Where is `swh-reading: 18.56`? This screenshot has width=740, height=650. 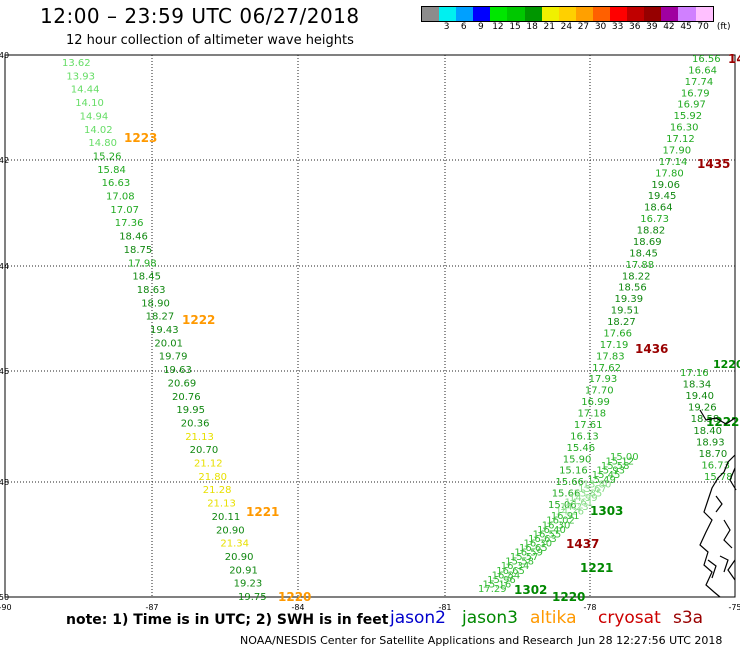
swh-reading: 18.56 is located at coordinates (632, 288).